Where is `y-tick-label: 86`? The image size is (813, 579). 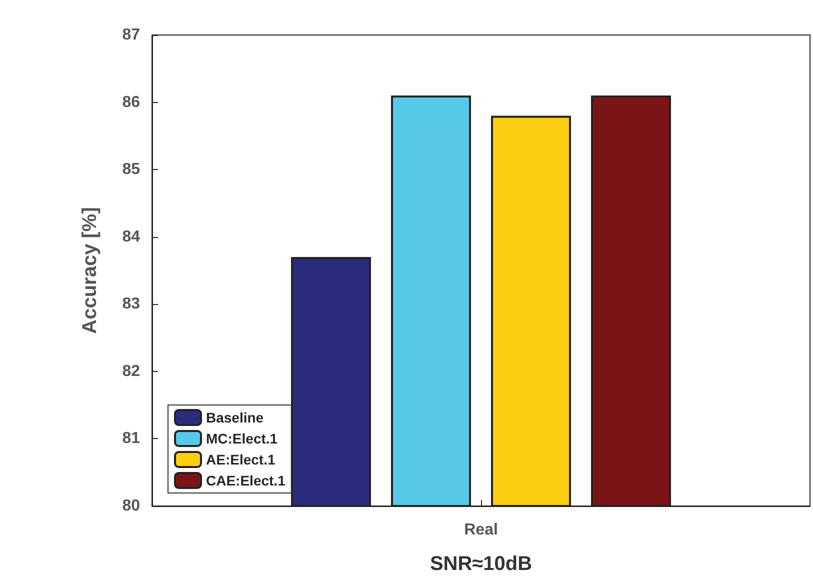 y-tick-label: 86 is located at coordinates (131, 102).